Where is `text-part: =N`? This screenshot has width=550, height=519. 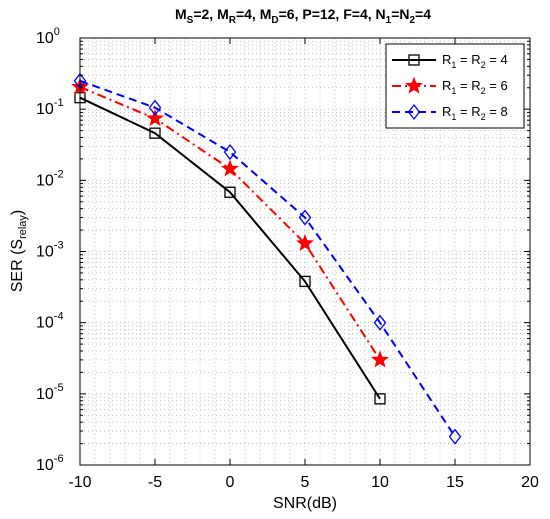 text-part: =N is located at coordinates (400, 14).